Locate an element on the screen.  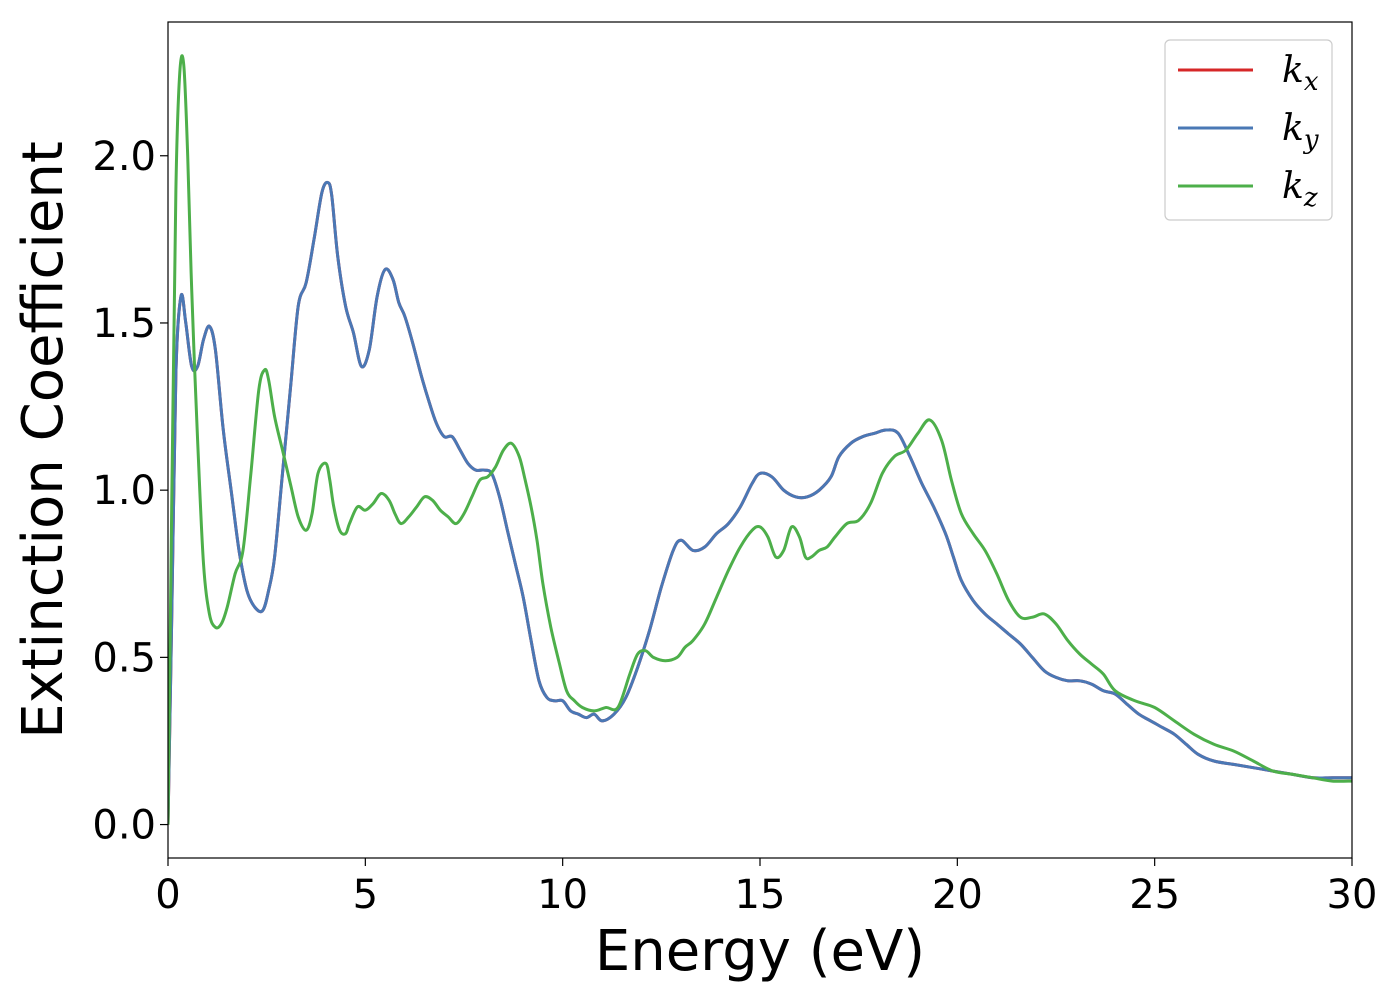
y-tick-label: 1.0 is located at coordinates (124, 491).